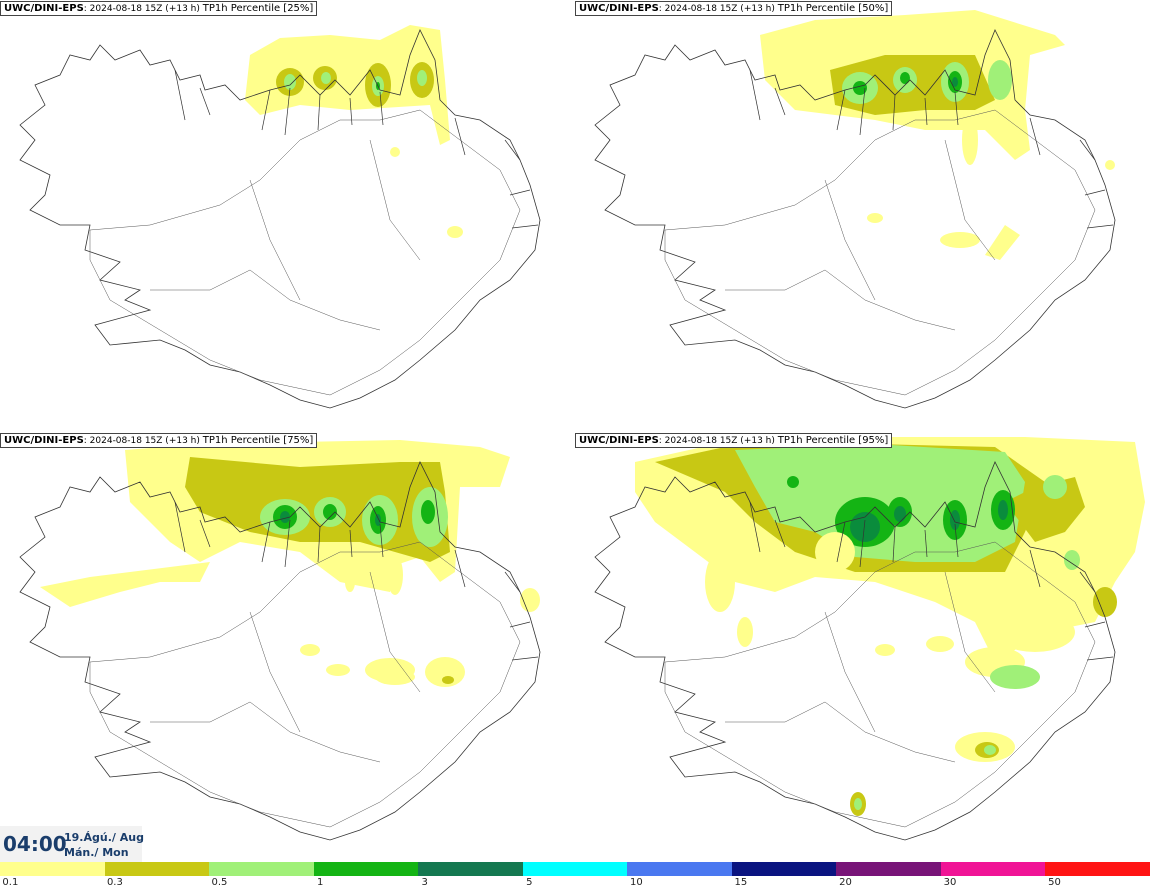 The width and height of the screenshot is (1150, 891). I want to click on valid-day: Mán./ Mon, so click(96, 852).